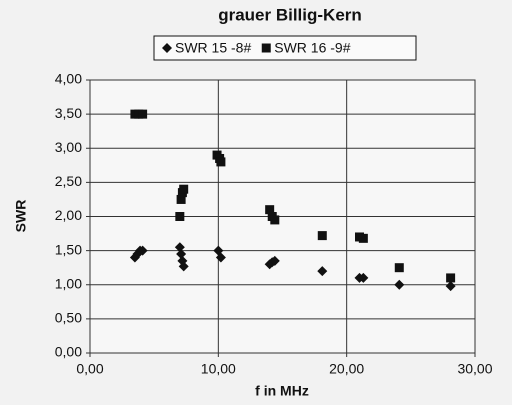 The image size is (512, 405). I want to click on legend-box, so click(285, 48).